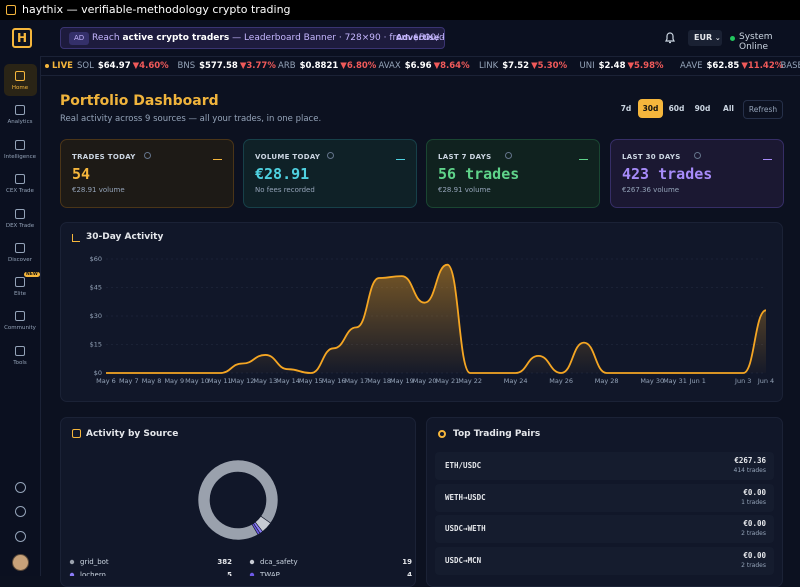  I want to click on x-tick-label: May 21, so click(447, 381).